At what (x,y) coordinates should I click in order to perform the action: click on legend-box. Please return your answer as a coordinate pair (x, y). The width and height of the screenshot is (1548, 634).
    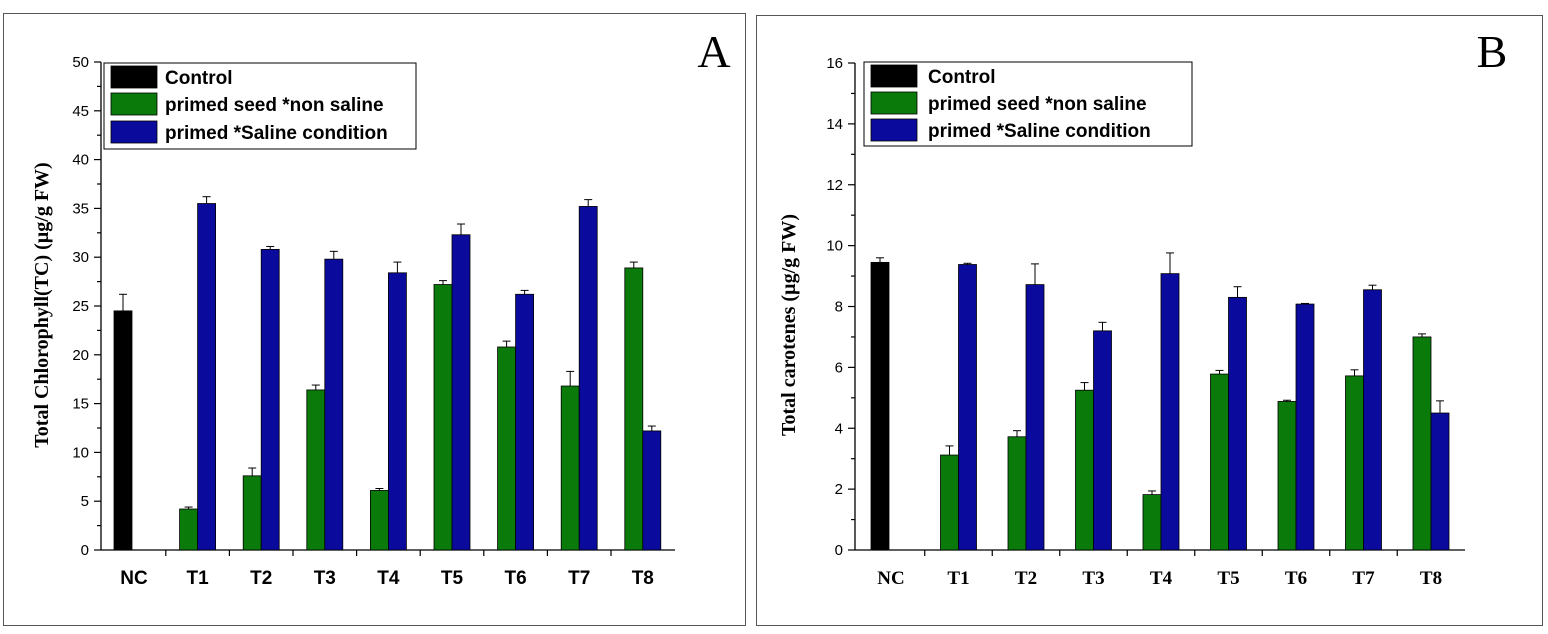
    Looking at the image, I should click on (1028, 104).